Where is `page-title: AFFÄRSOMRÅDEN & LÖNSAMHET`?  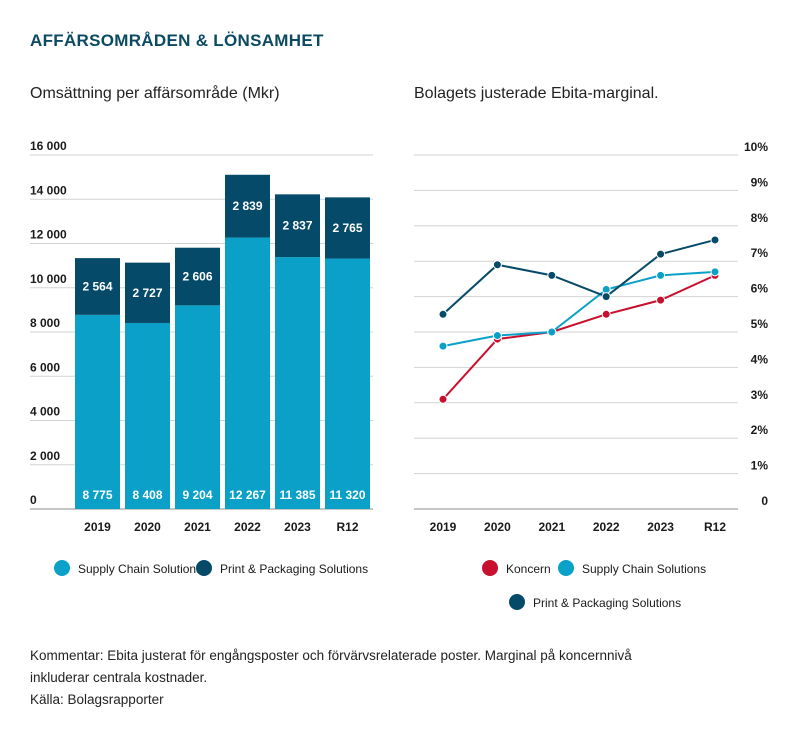
page-title: AFFÄRSOMRÅDEN & LÖNSAMHET is located at coordinates (177, 40).